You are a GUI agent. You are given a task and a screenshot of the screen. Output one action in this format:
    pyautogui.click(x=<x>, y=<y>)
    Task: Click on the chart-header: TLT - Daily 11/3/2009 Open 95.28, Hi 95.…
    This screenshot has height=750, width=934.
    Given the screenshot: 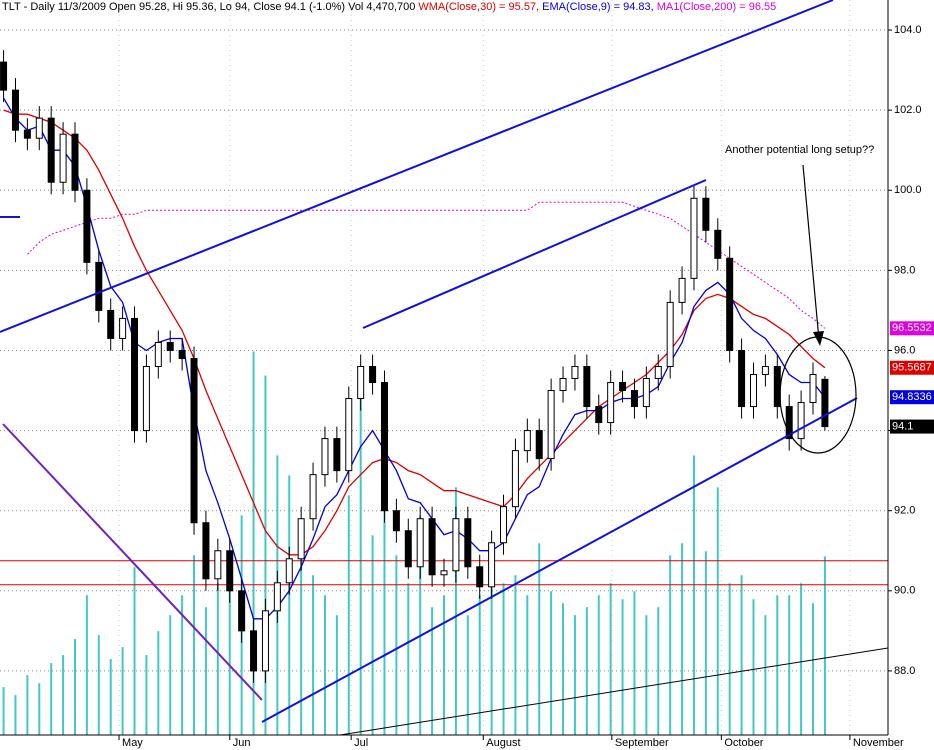 What is the action you would take?
    pyautogui.click(x=389, y=7)
    